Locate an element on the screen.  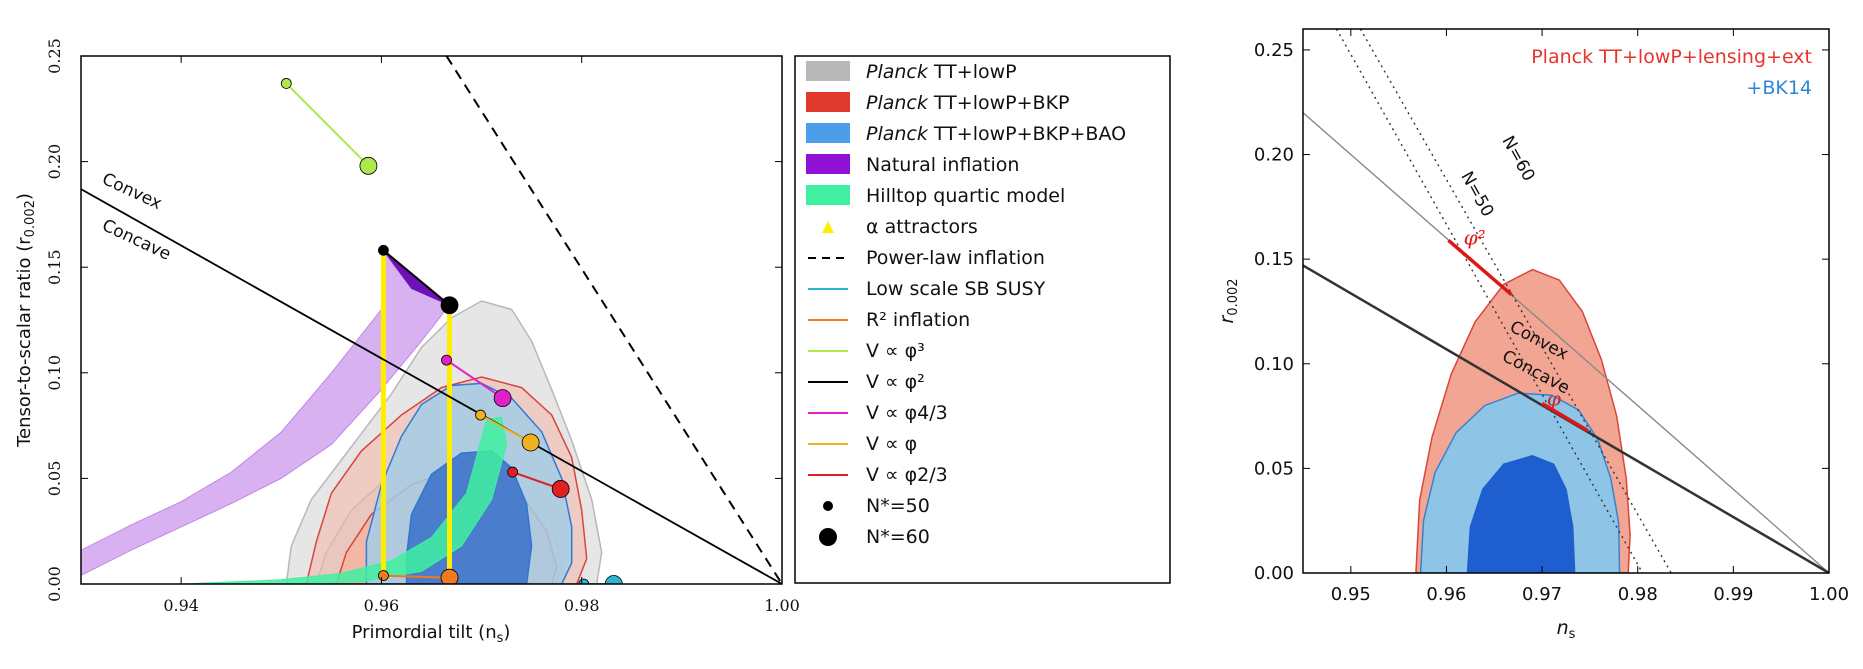
left-y-axis-label: Tensor-to-scalar ratio (r0.002) is located at coordinates (26, 320).